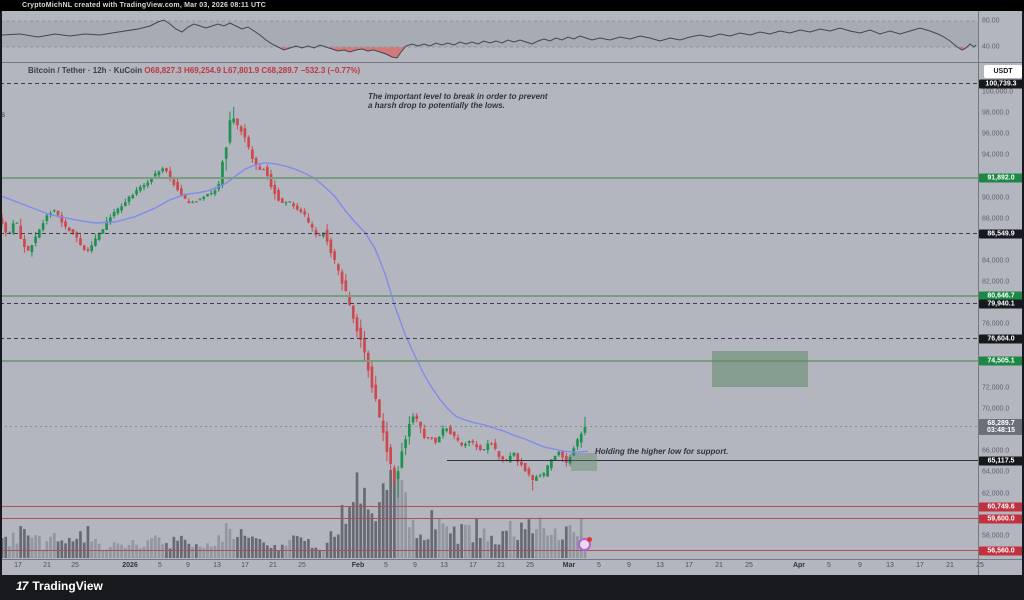 The width and height of the screenshot is (1024, 600). What do you see at coordinates (996, 113) in the screenshot?
I see `price-axis-label: 98,000.0` at bounding box center [996, 113].